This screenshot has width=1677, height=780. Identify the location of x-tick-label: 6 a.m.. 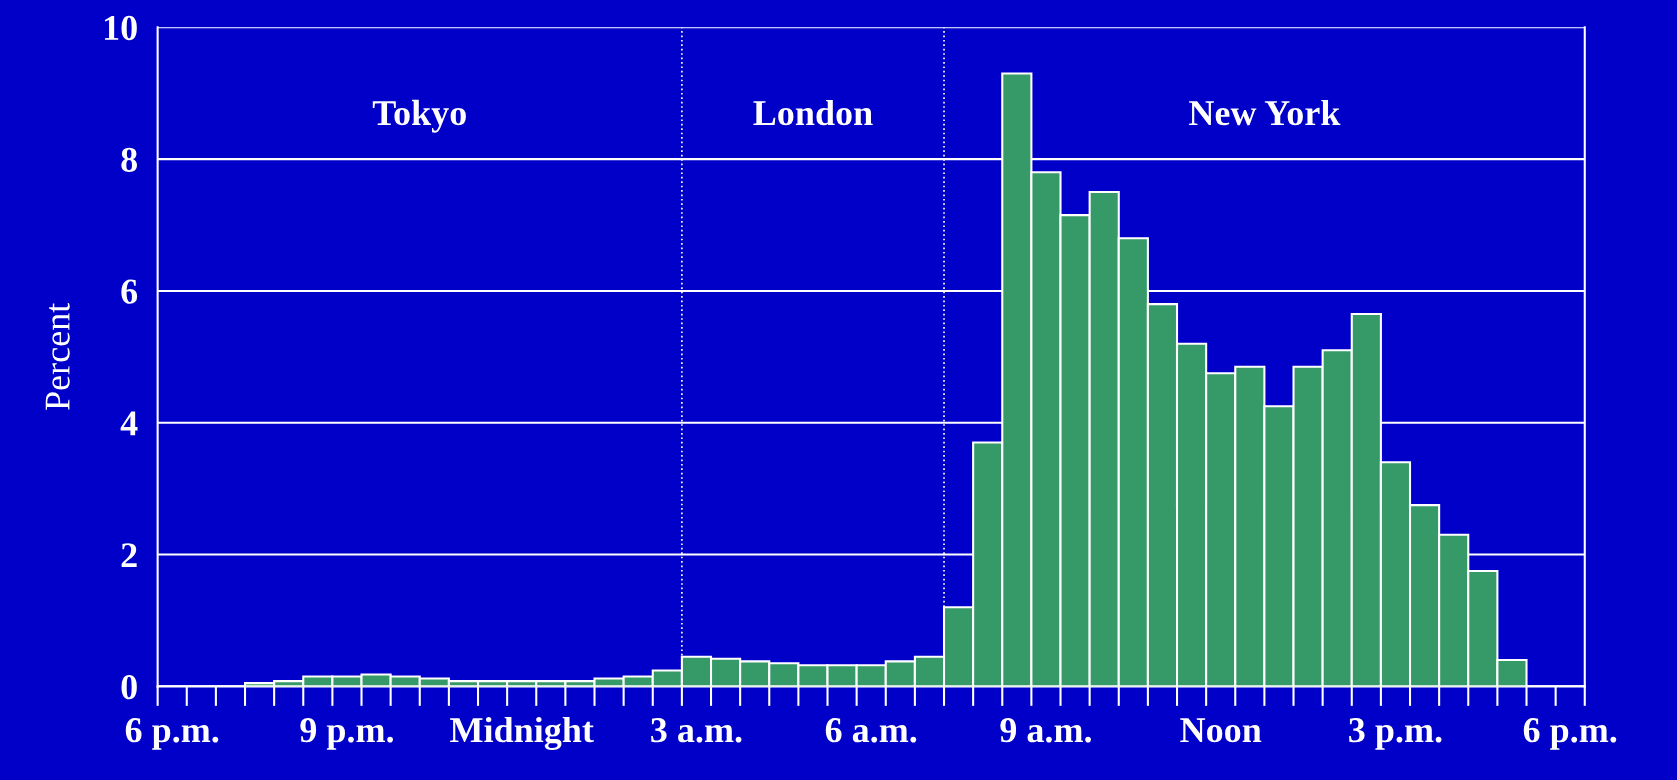
(871, 730).